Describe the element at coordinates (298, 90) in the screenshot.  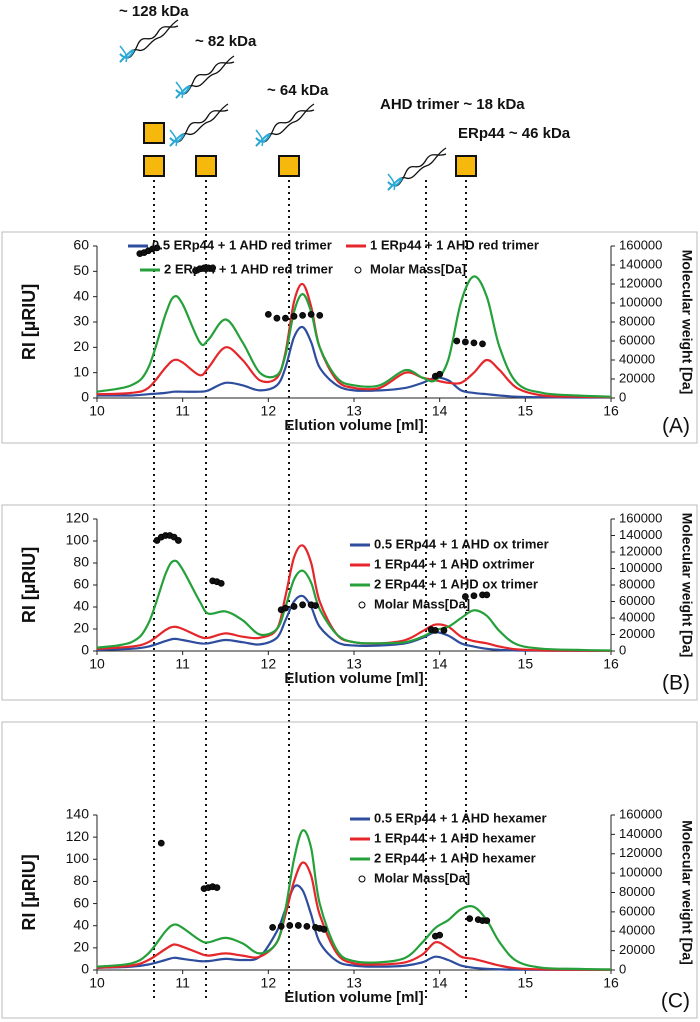
I see `annotation: ~ 64 kDa` at that location.